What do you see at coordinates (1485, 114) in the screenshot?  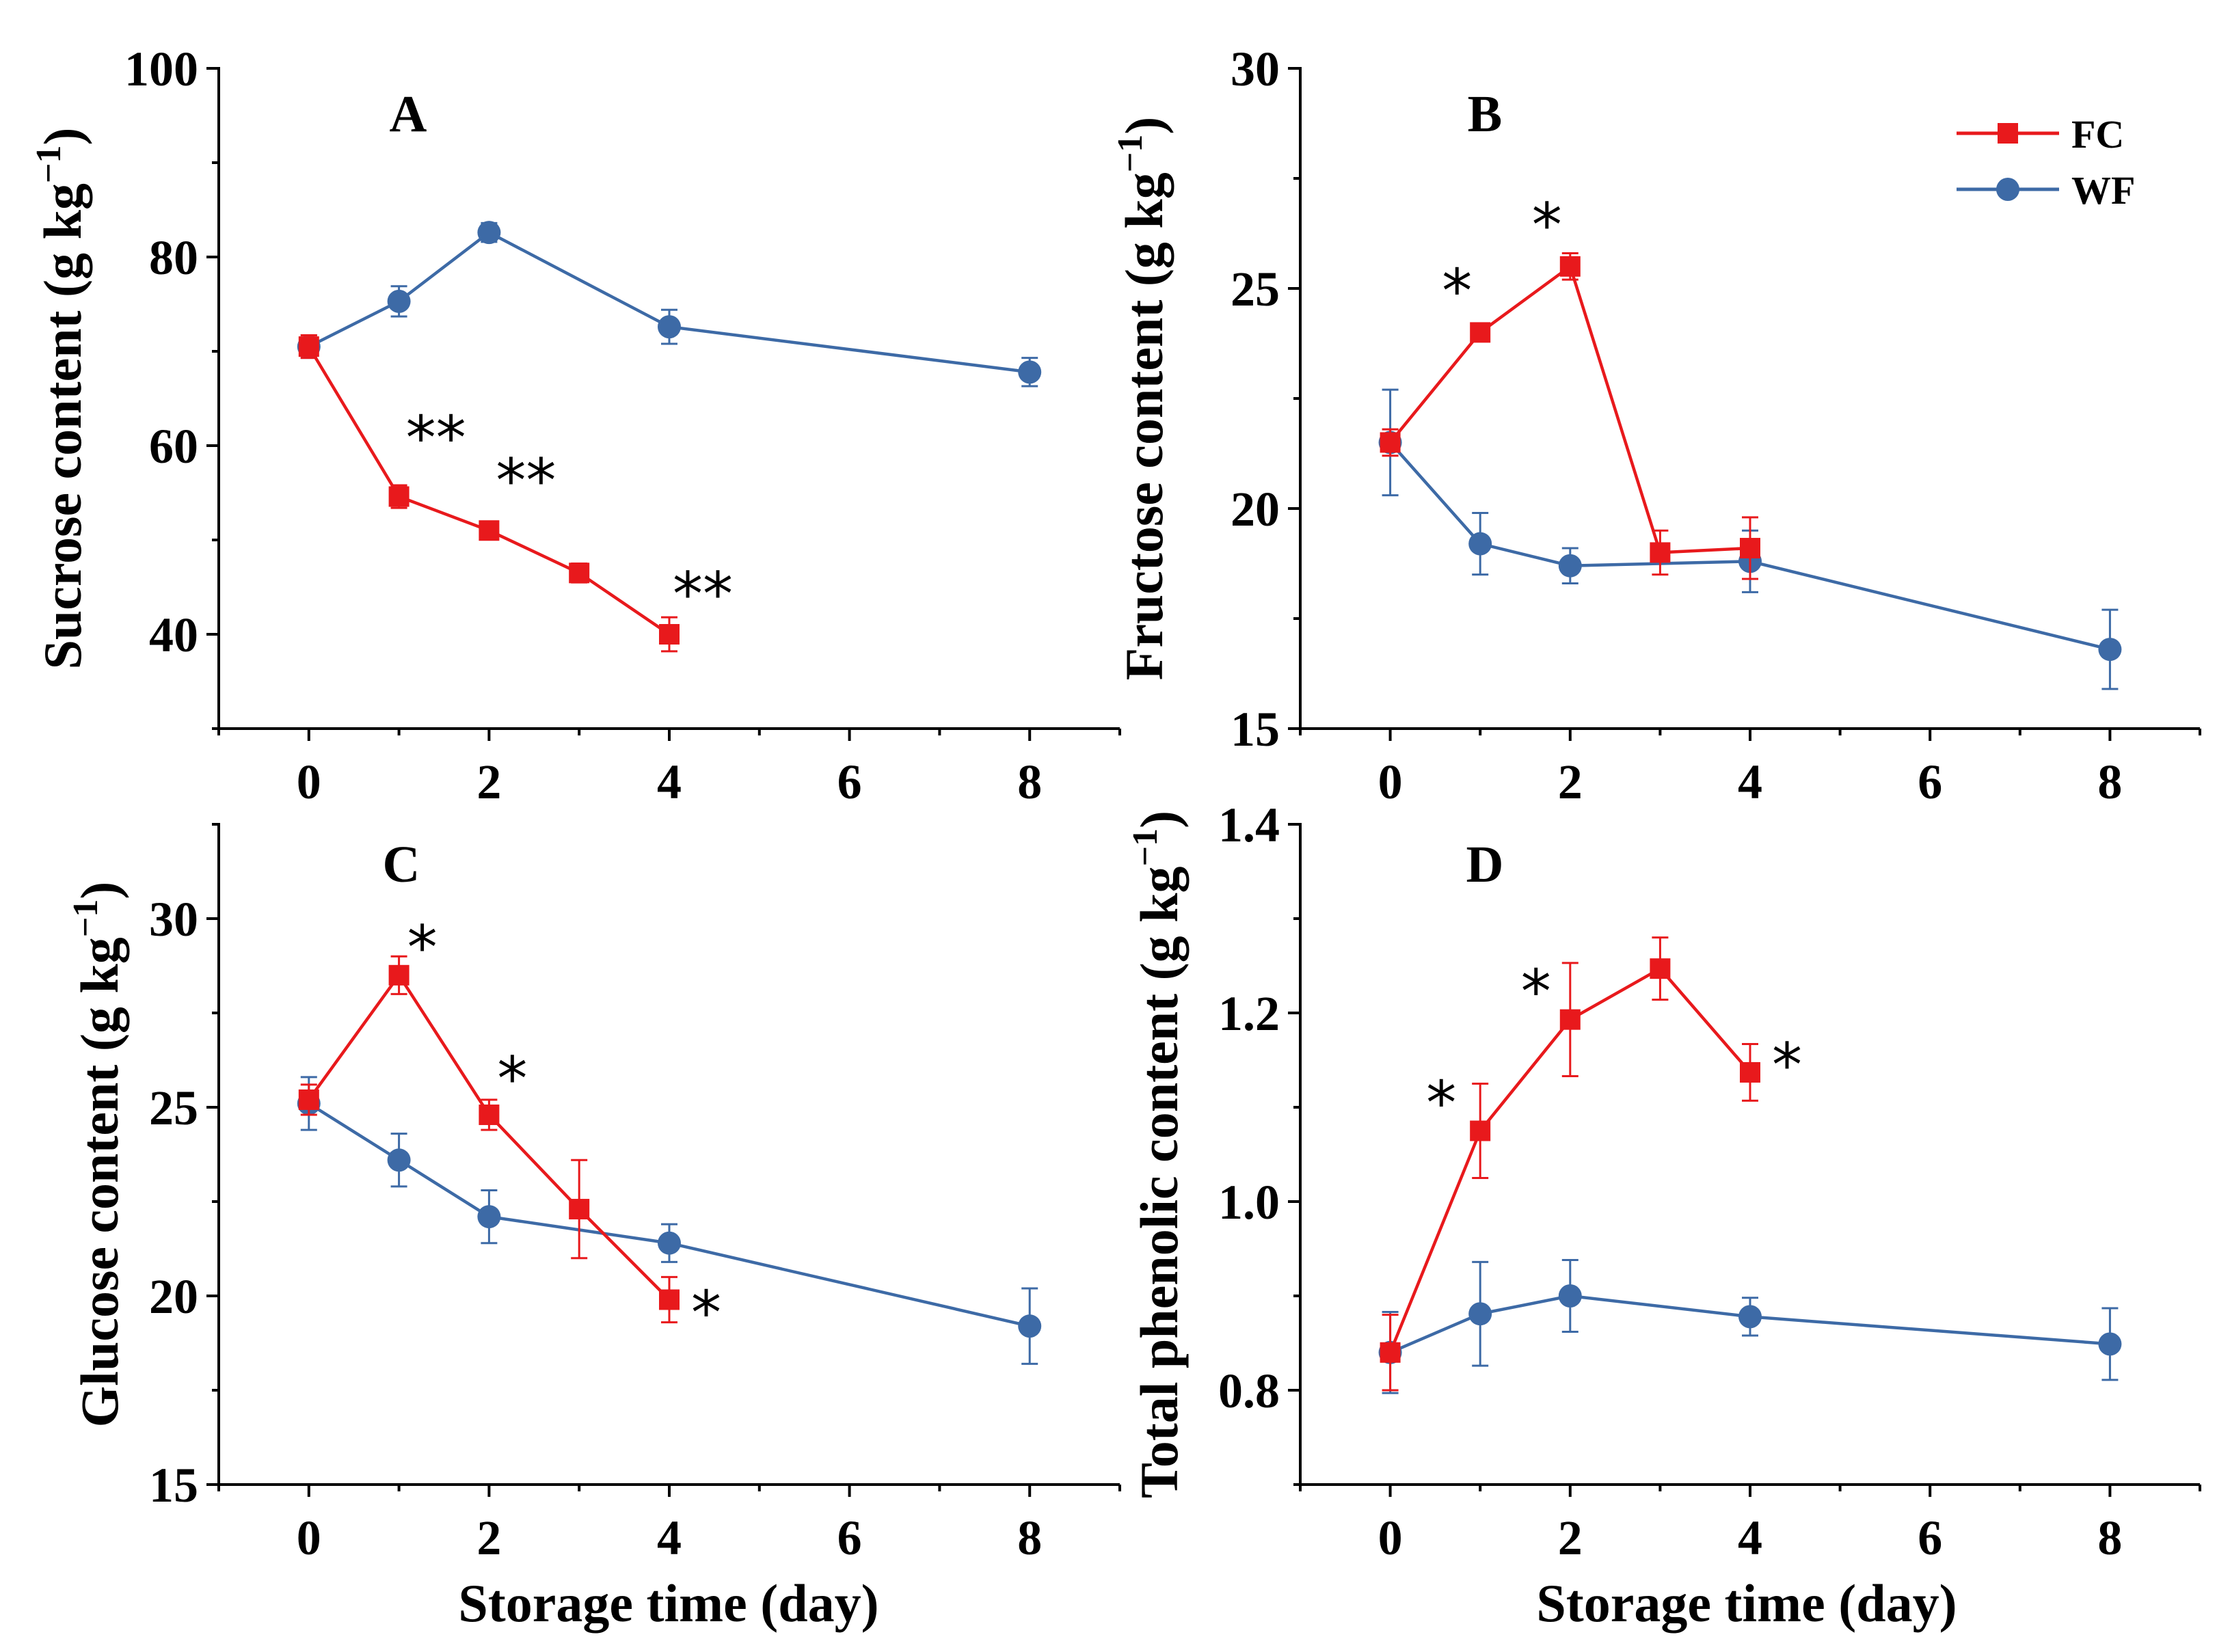 I see `panel-b-letter: B` at bounding box center [1485, 114].